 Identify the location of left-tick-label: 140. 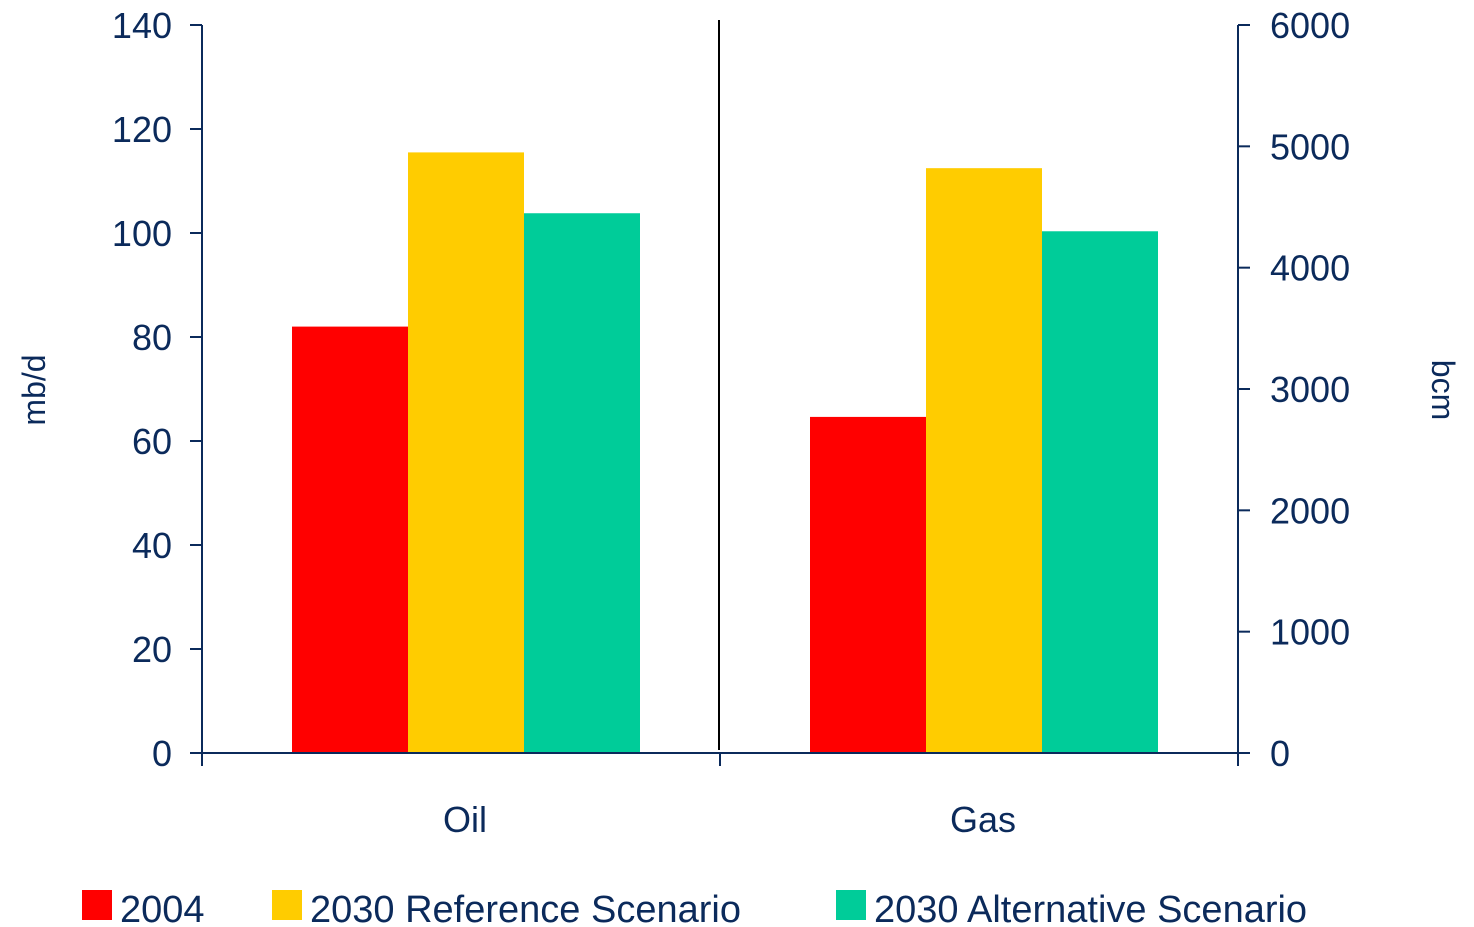
(142, 25).